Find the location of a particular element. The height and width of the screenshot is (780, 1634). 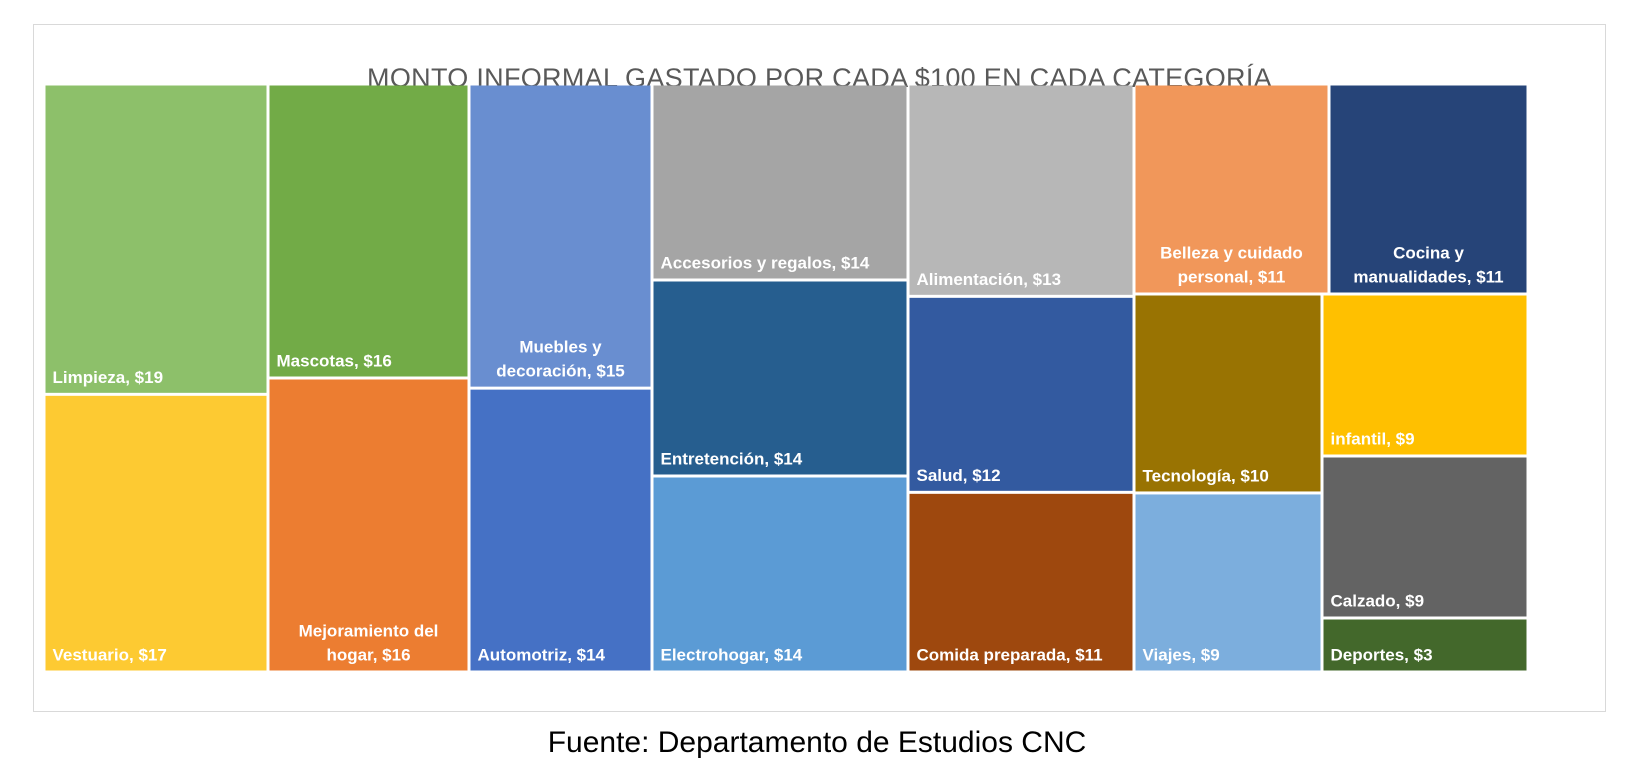

treemap-cell-limpieza: Limpieza, $19 is located at coordinates (156, 239).